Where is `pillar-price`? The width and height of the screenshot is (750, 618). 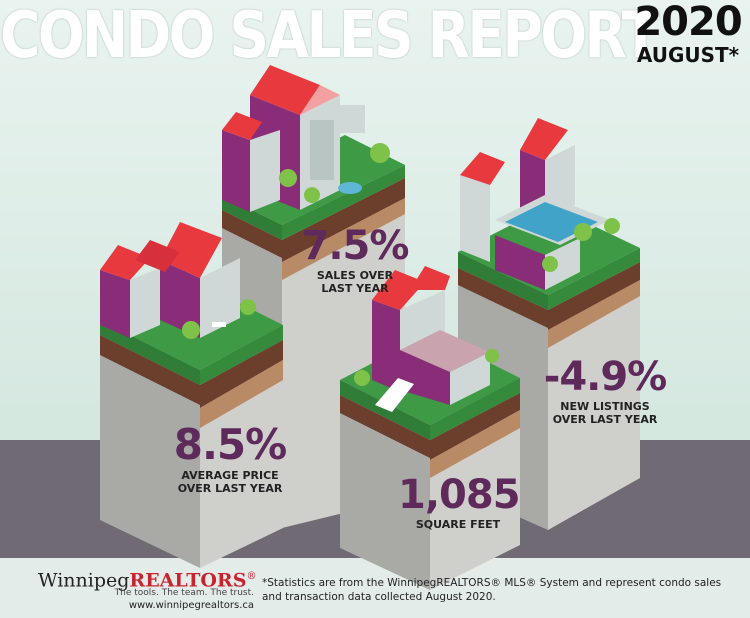 pillar-price is located at coordinates (191, 395).